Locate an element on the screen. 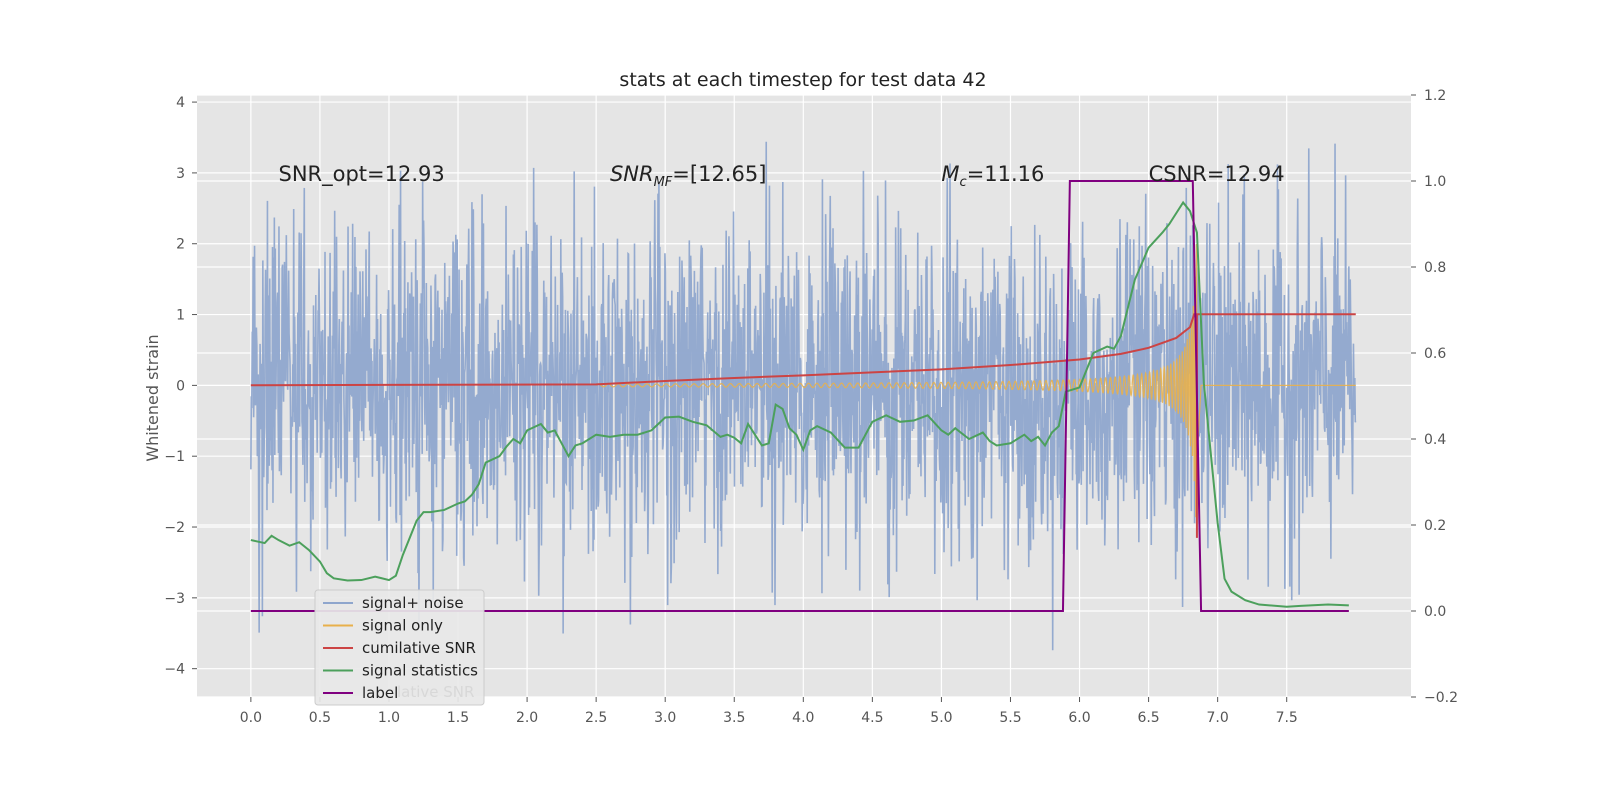 The image size is (1600, 800). y2-tick-label: 1.2 is located at coordinates (1435, 96).